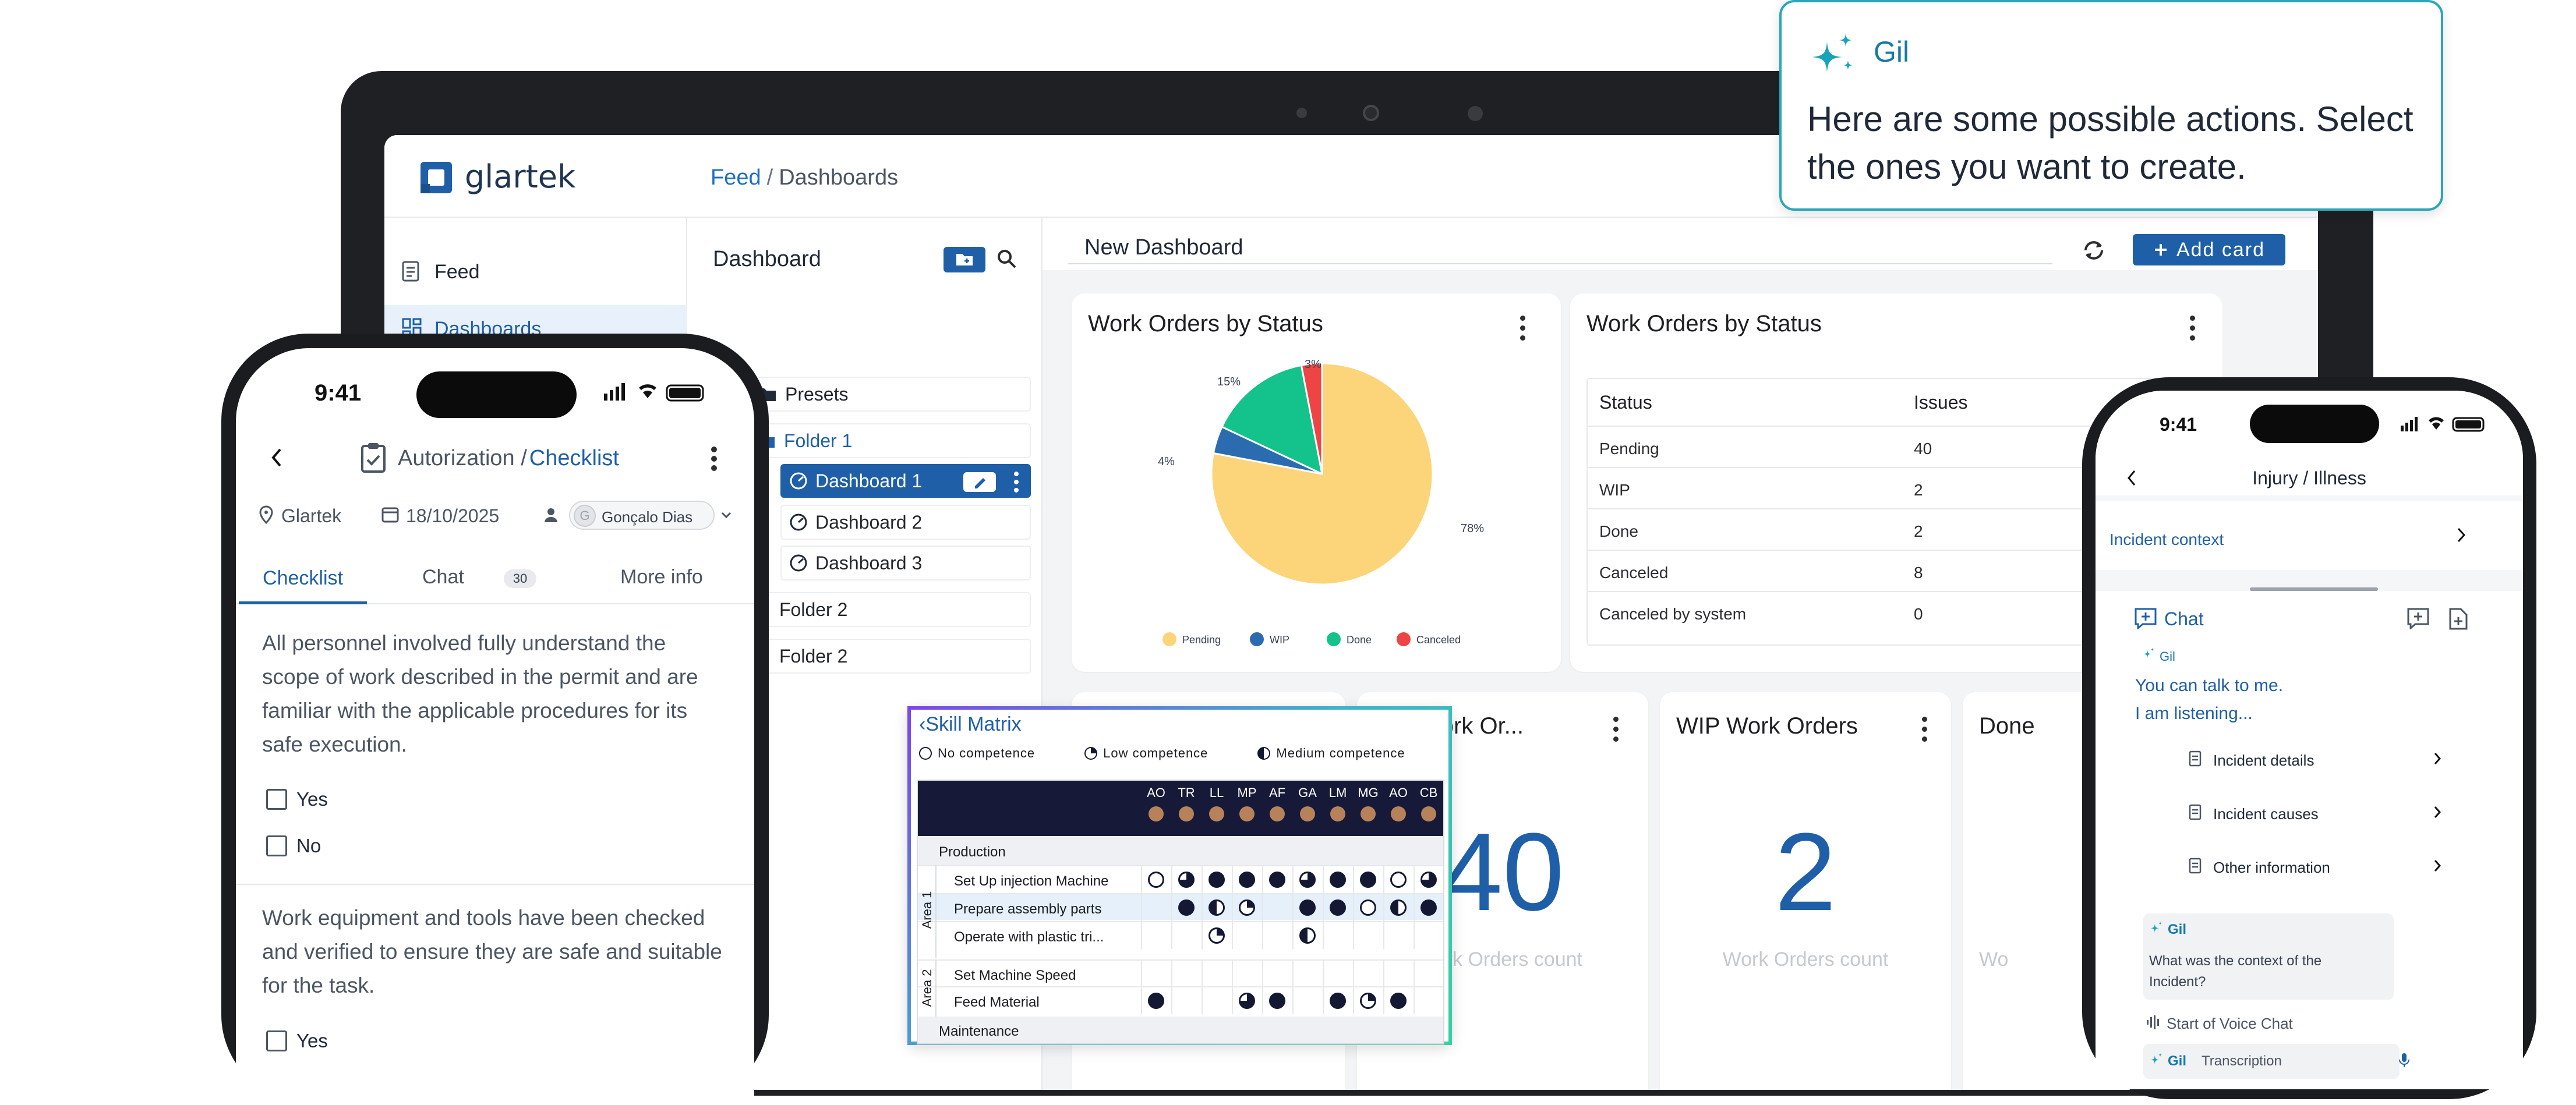 The height and width of the screenshot is (1105, 2576). Describe the element at coordinates (1313, 364) in the screenshot. I see `pie-data-label: 3%` at that location.